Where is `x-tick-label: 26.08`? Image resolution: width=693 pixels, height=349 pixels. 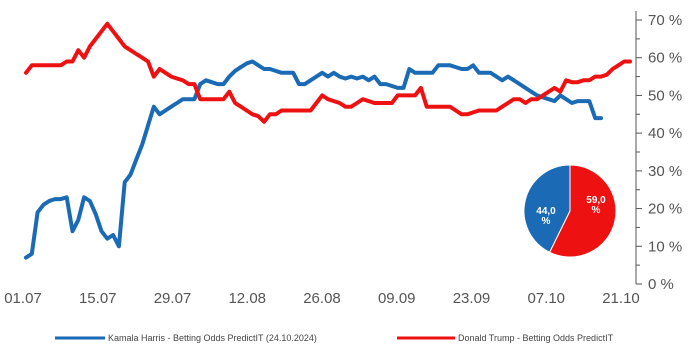 x-tick-label: 26.08 is located at coordinates (322, 298).